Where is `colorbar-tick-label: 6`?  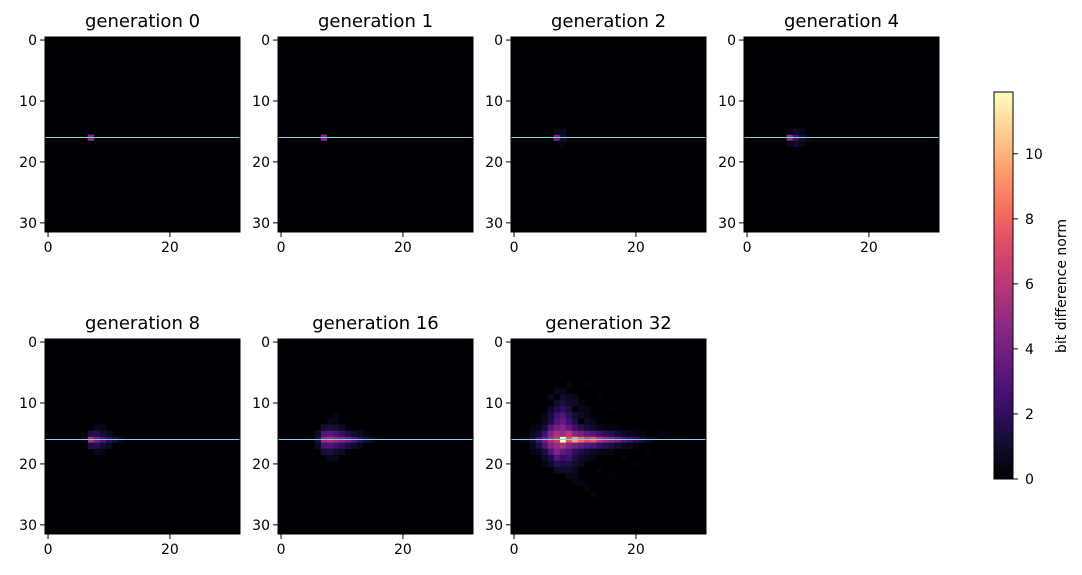
colorbar-tick-label: 6 is located at coordinates (1029, 285).